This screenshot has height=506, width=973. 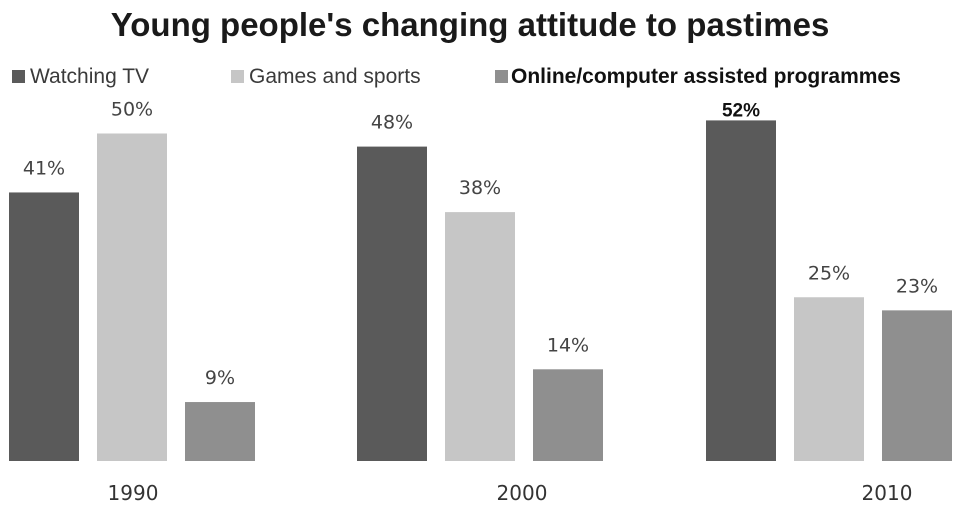 What do you see at coordinates (335, 76) in the screenshot?
I see `legend-label-games-and-sports: Games and sports` at bounding box center [335, 76].